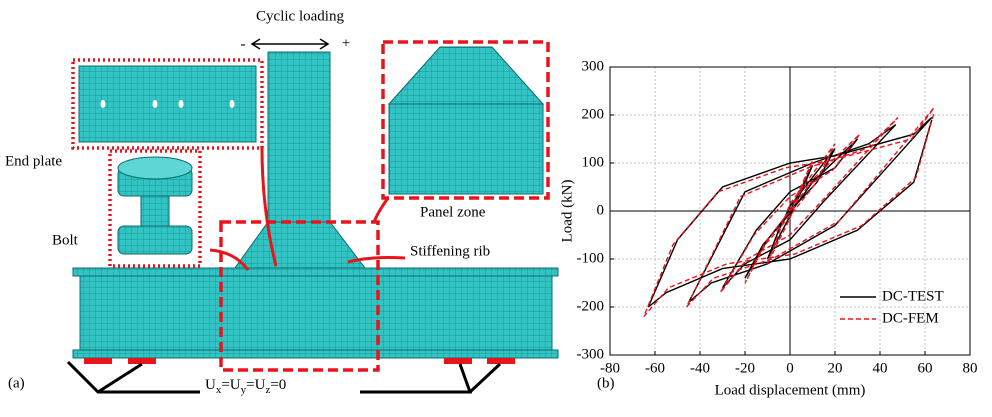  Describe the element at coordinates (610, 368) in the screenshot. I see `x-tick-label: -80` at that location.